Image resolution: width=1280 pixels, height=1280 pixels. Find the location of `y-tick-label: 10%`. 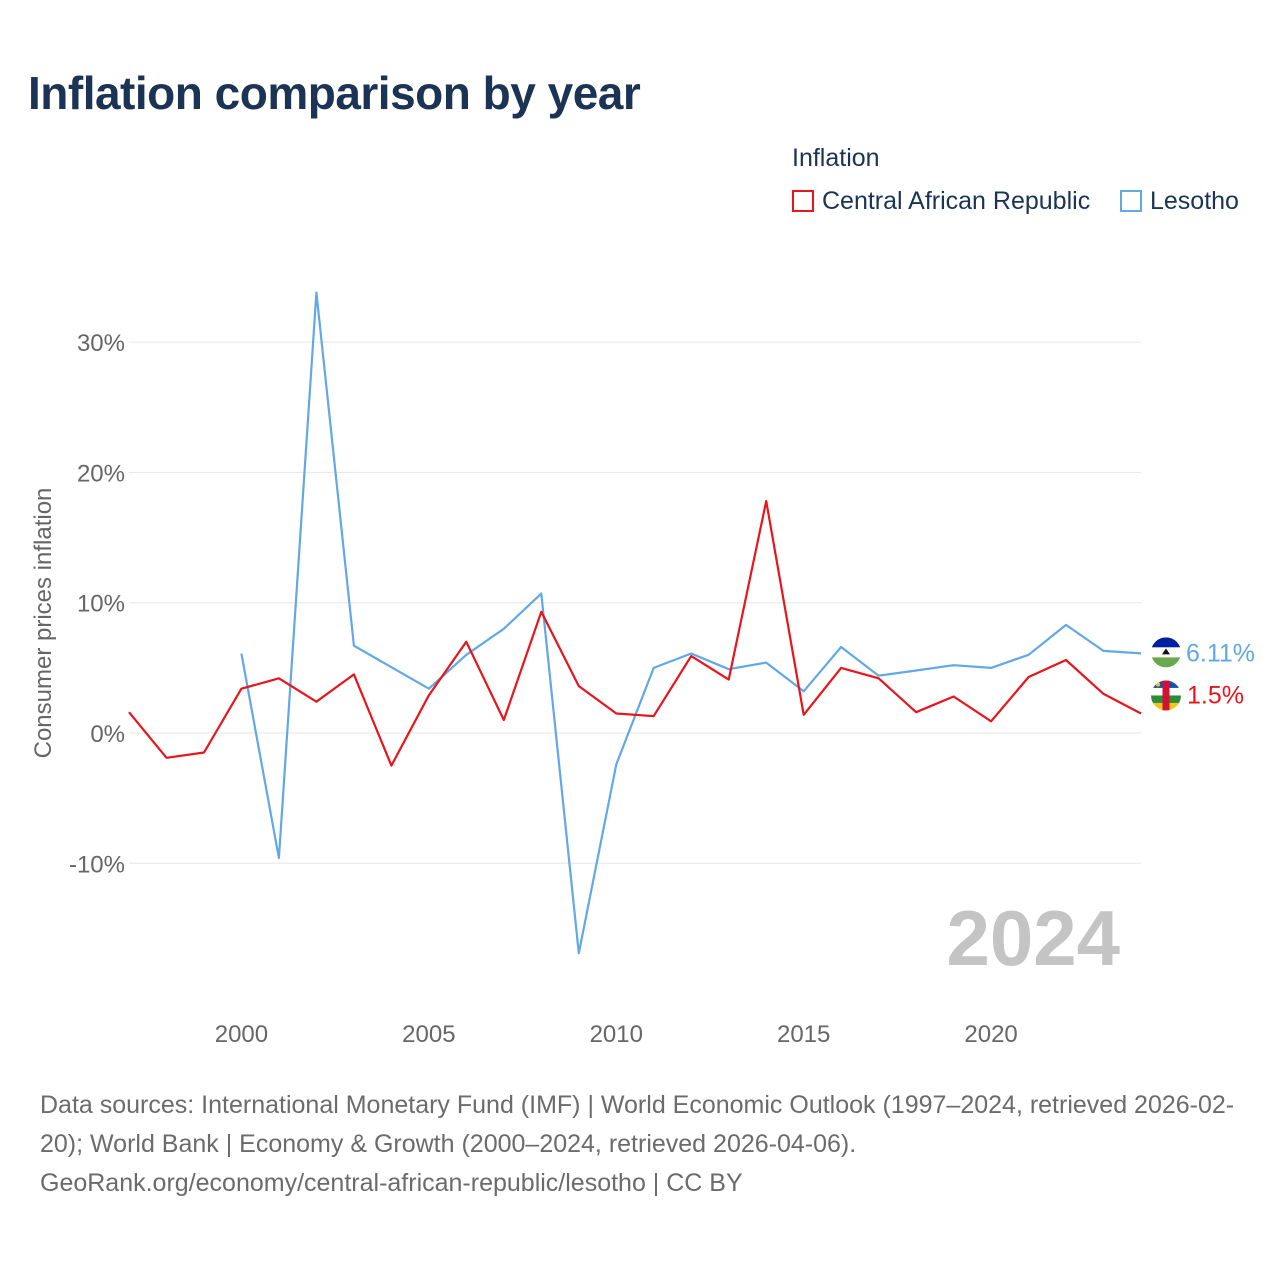

y-tick-label: 10% is located at coordinates (101, 604).